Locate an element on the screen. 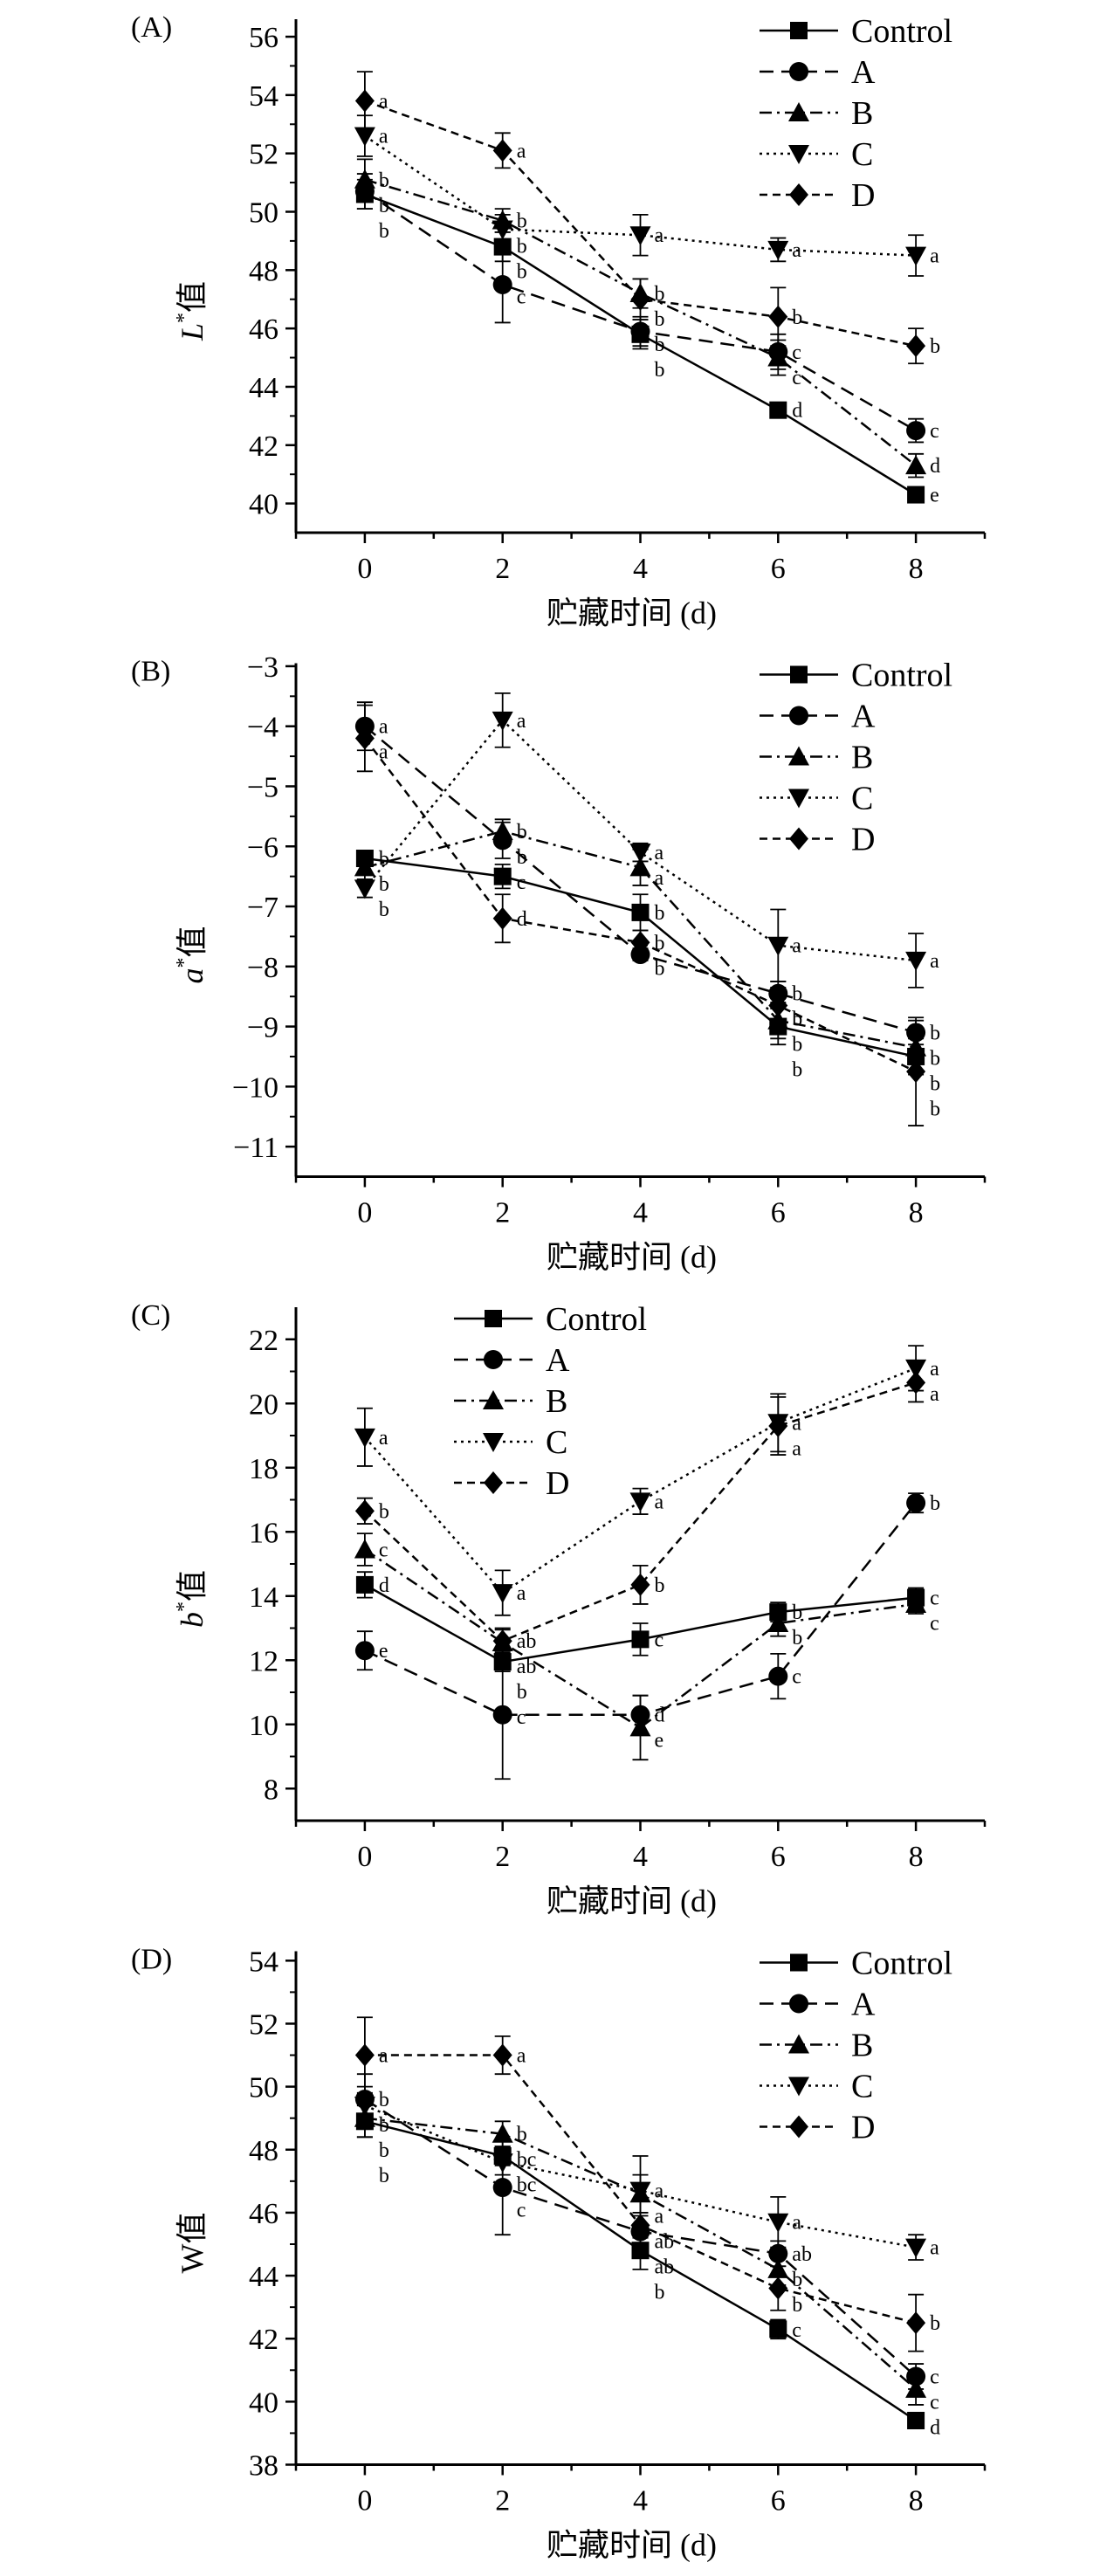 The width and height of the screenshot is (1100, 2576). legend-item-d: D is located at coordinates (511, 1483).